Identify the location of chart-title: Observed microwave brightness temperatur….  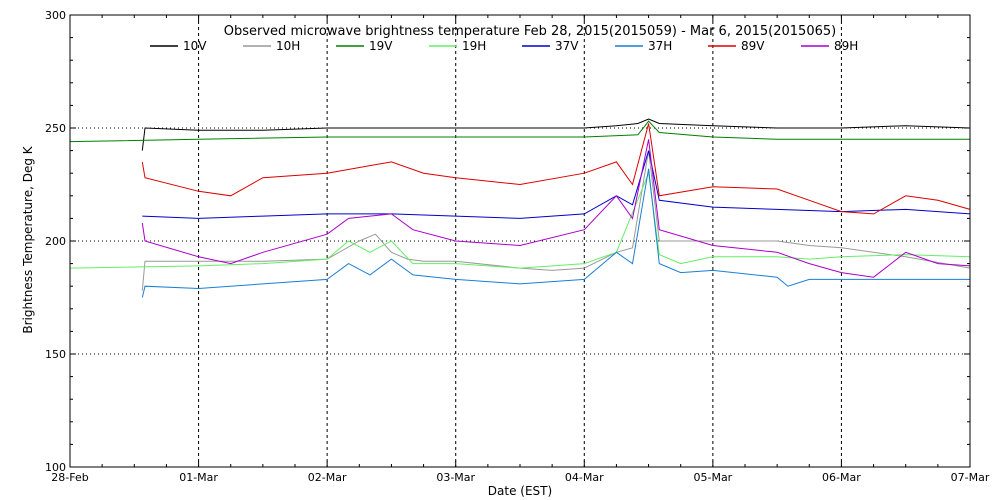
(530, 31).